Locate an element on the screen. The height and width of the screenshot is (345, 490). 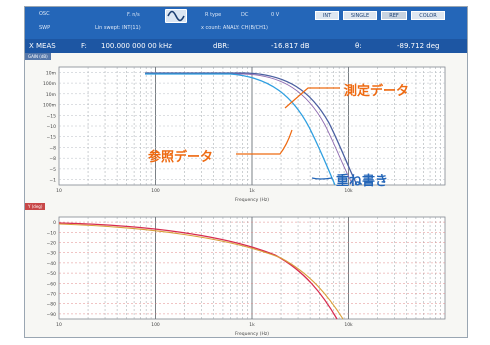
measured-curve-a is located at coordinates (251, 129).